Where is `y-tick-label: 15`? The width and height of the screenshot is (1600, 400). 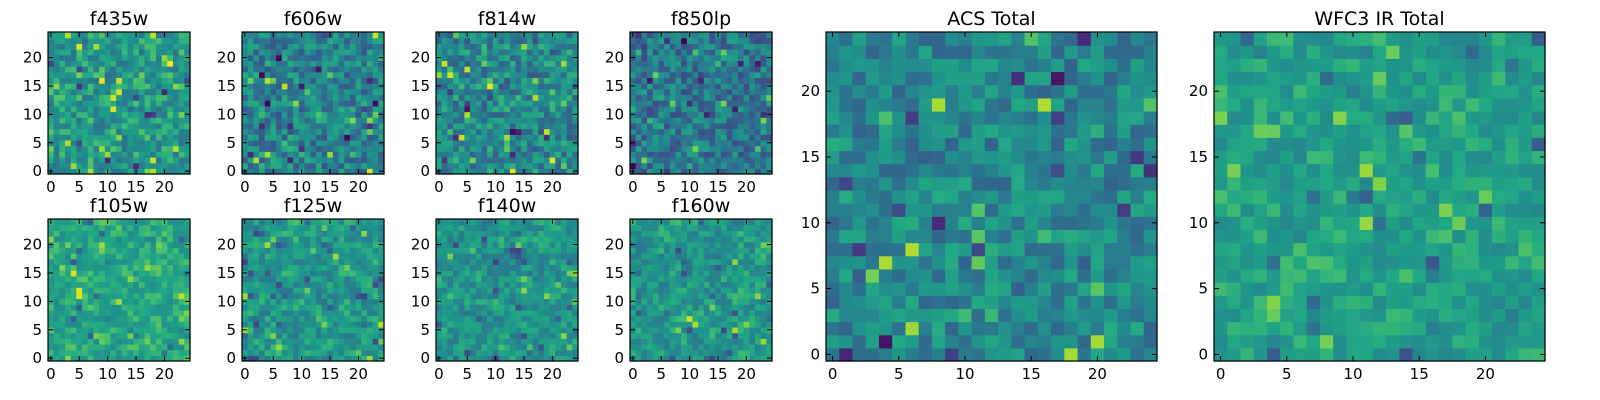 y-tick-label: 15 is located at coordinates (614, 86).